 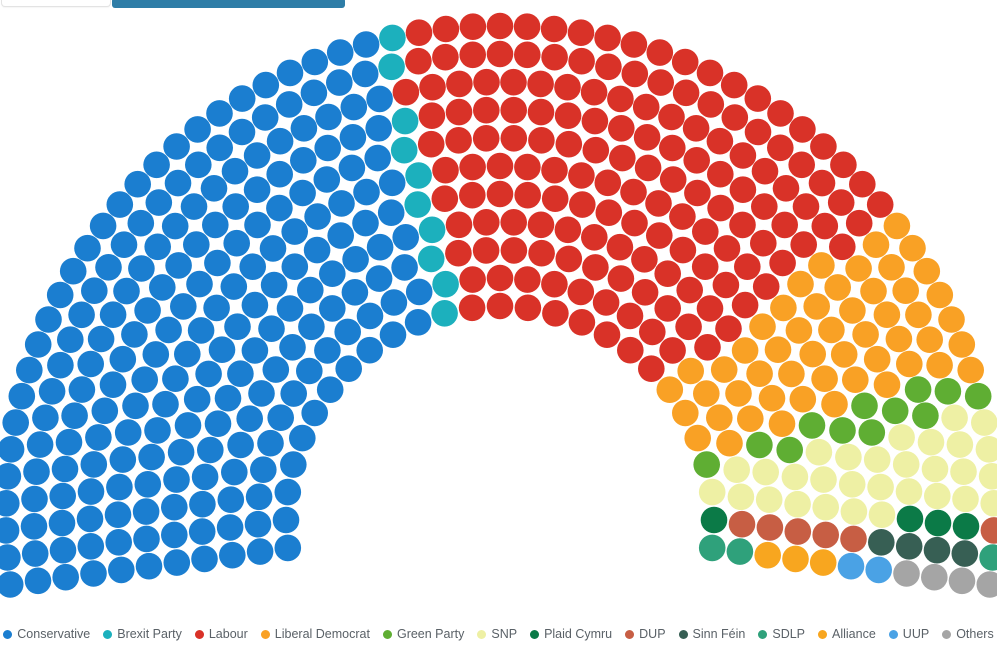 What do you see at coordinates (781, 634) in the screenshot?
I see `legend-item-sdlp: SDLP` at bounding box center [781, 634].